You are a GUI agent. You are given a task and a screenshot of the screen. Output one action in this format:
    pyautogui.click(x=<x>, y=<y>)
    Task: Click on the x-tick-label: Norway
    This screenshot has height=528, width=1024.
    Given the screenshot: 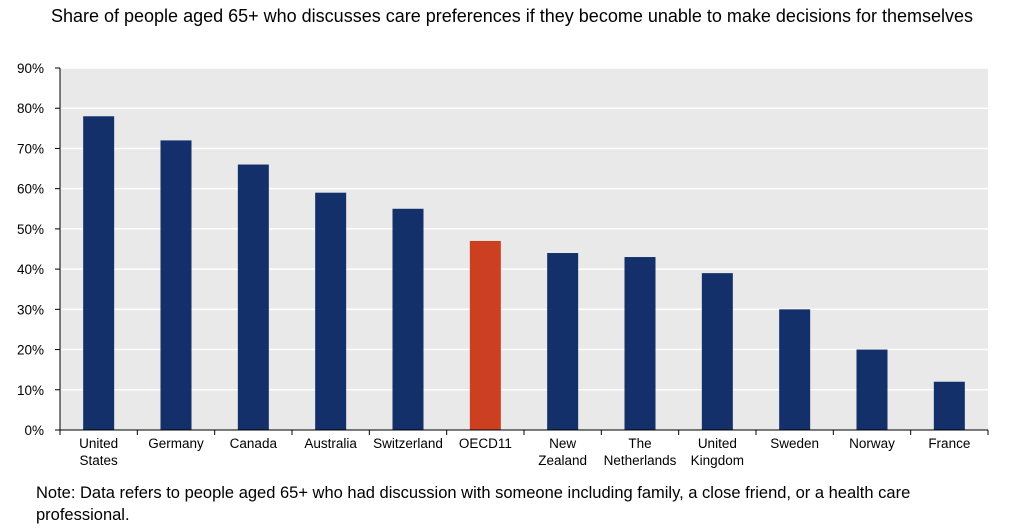 What is the action you would take?
    pyautogui.click(x=872, y=443)
    